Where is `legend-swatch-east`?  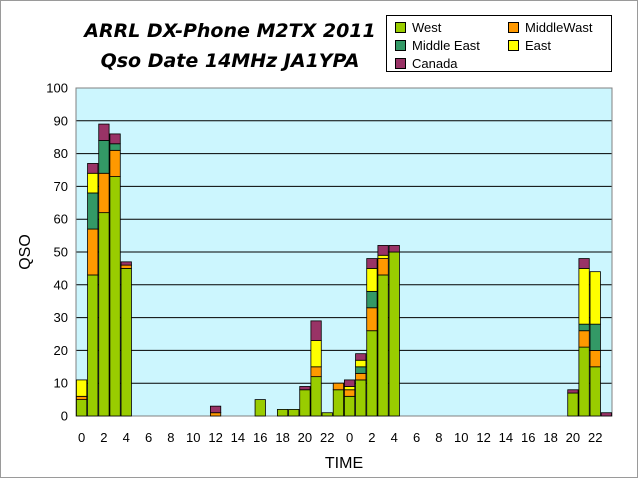
legend-swatch-east is located at coordinates (513, 45).